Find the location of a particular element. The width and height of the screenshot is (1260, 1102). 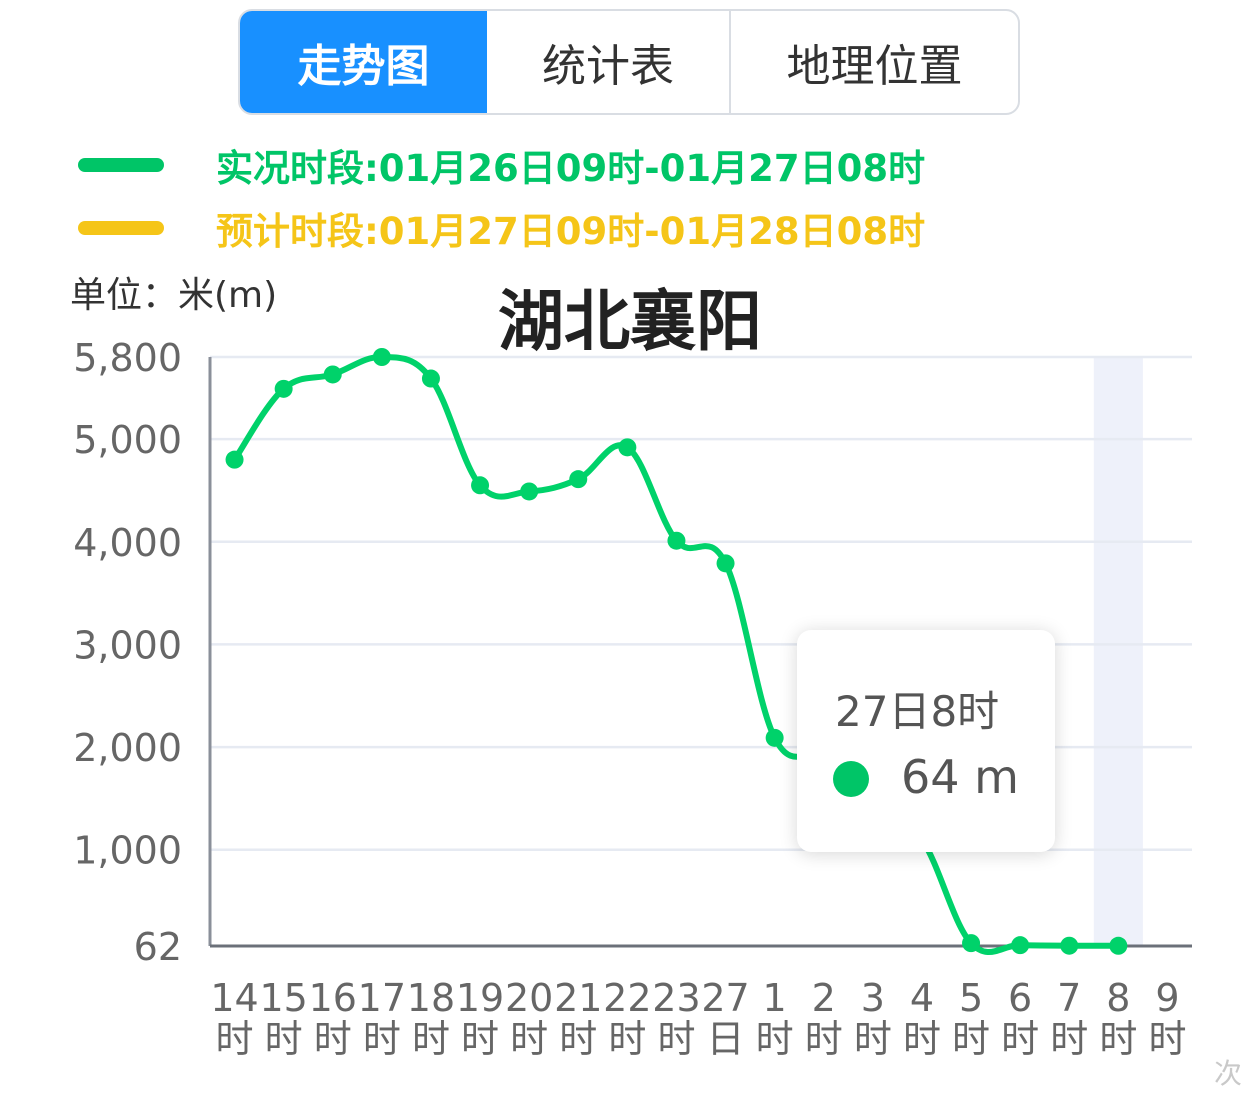

unit-label: 单位：米(m) is located at coordinates (174, 295).